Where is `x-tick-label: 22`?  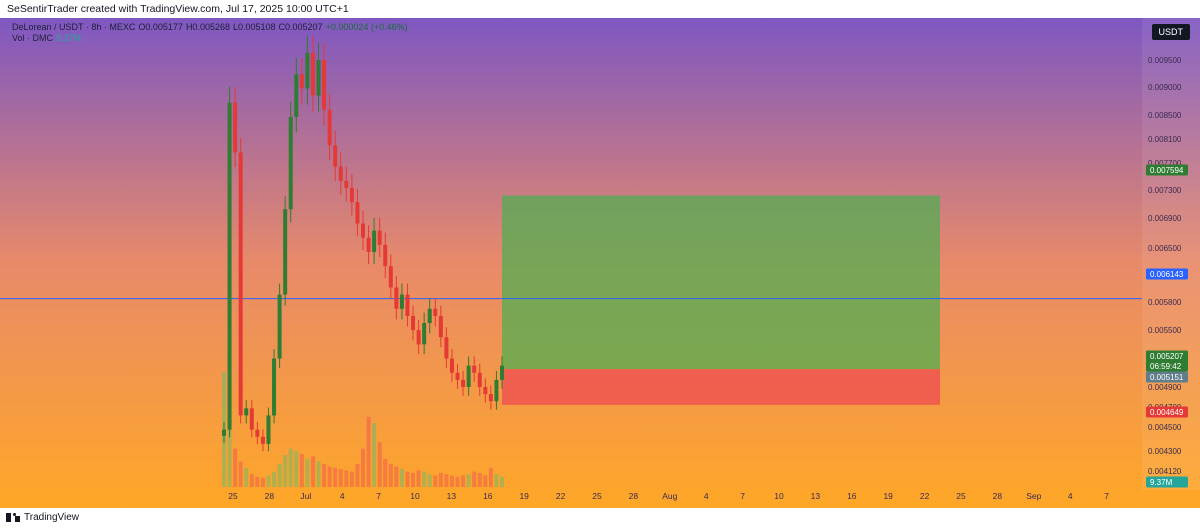
x-tick-label: 22 is located at coordinates (925, 496).